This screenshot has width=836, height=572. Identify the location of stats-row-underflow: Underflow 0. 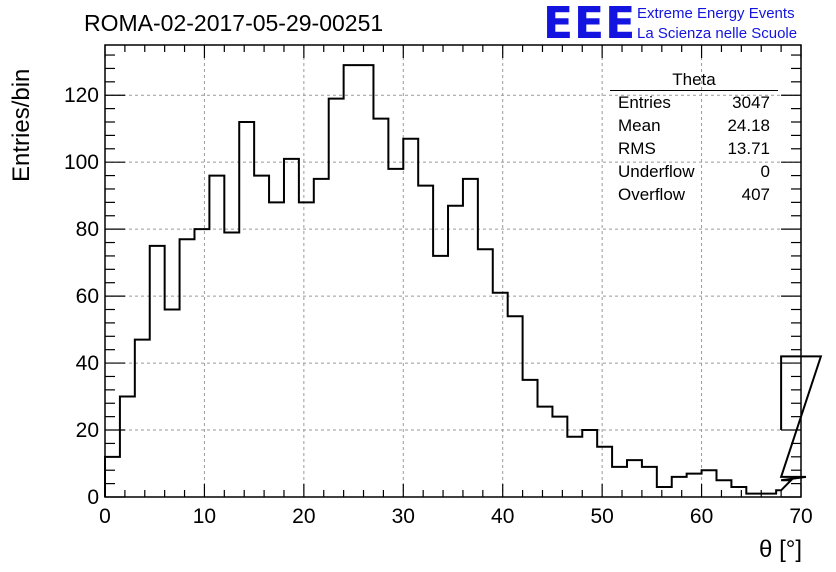
(694, 171).